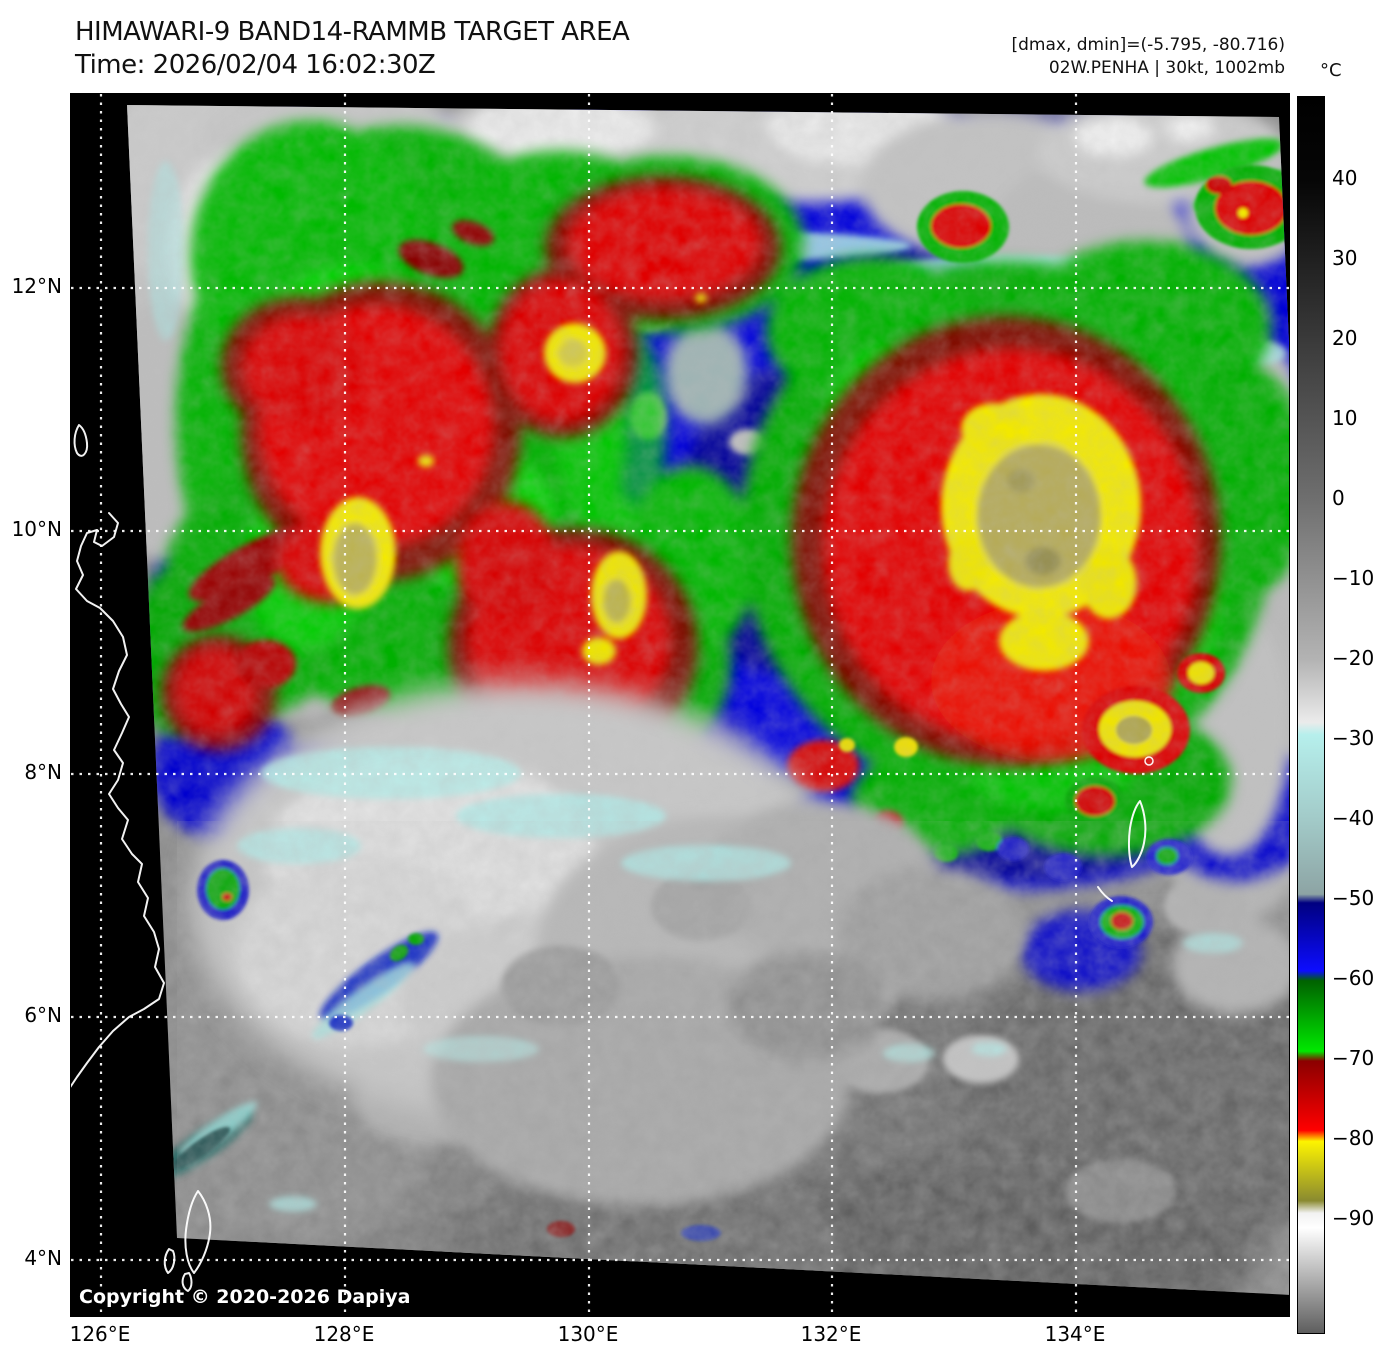 Image resolution: width=1390 pixels, height=1359 pixels. What do you see at coordinates (1353, 898) in the screenshot?
I see `colorbar-tick-label: −50` at bounding box center [1353, 898].